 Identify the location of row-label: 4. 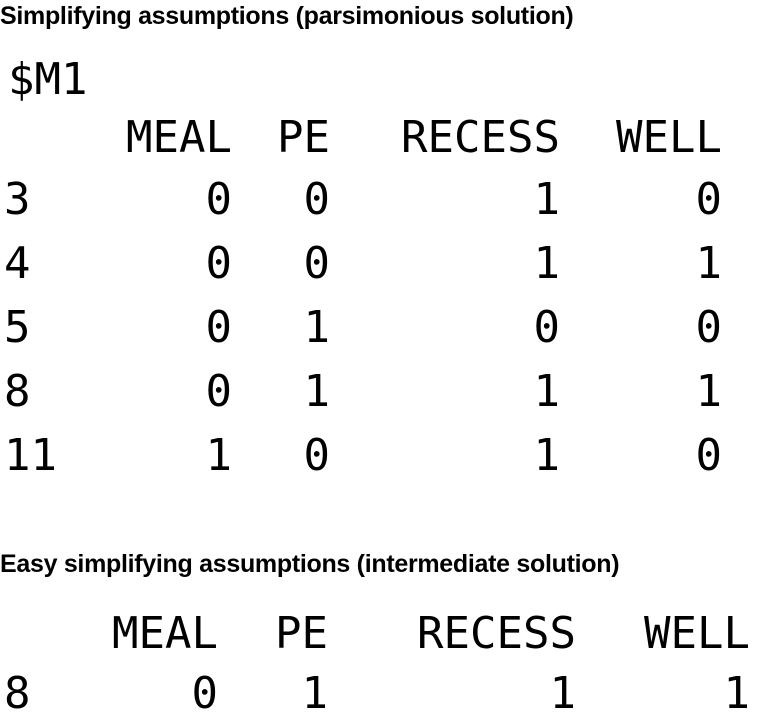
(17, 263).